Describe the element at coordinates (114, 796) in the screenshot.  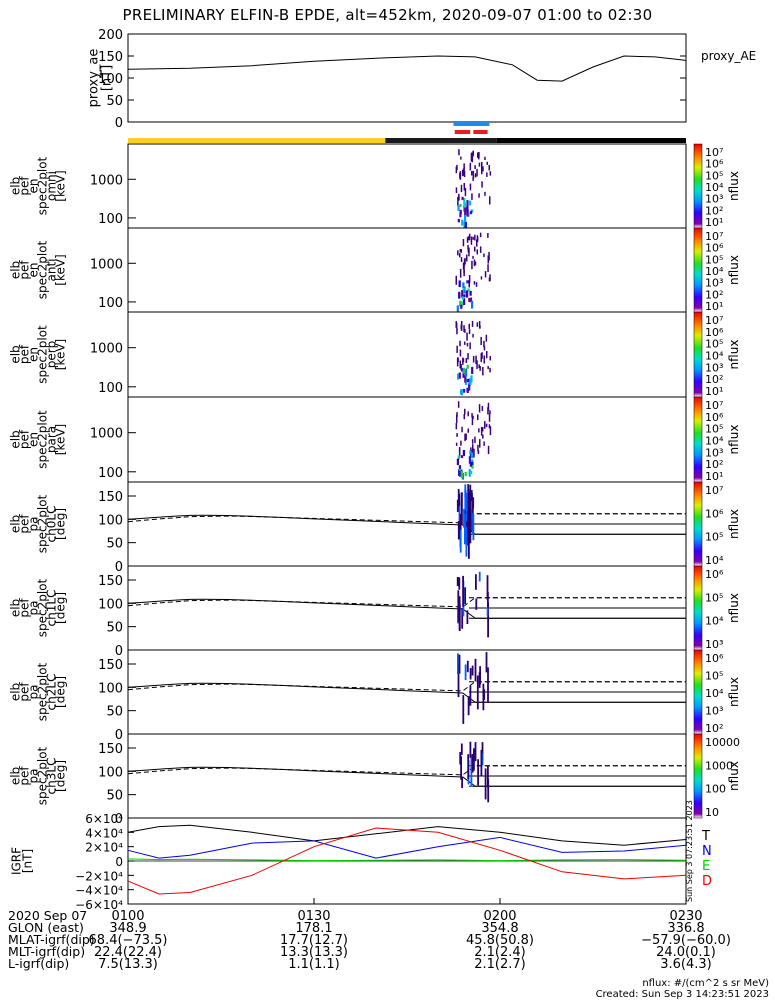
I see `y-tick-label: 50` at that location.